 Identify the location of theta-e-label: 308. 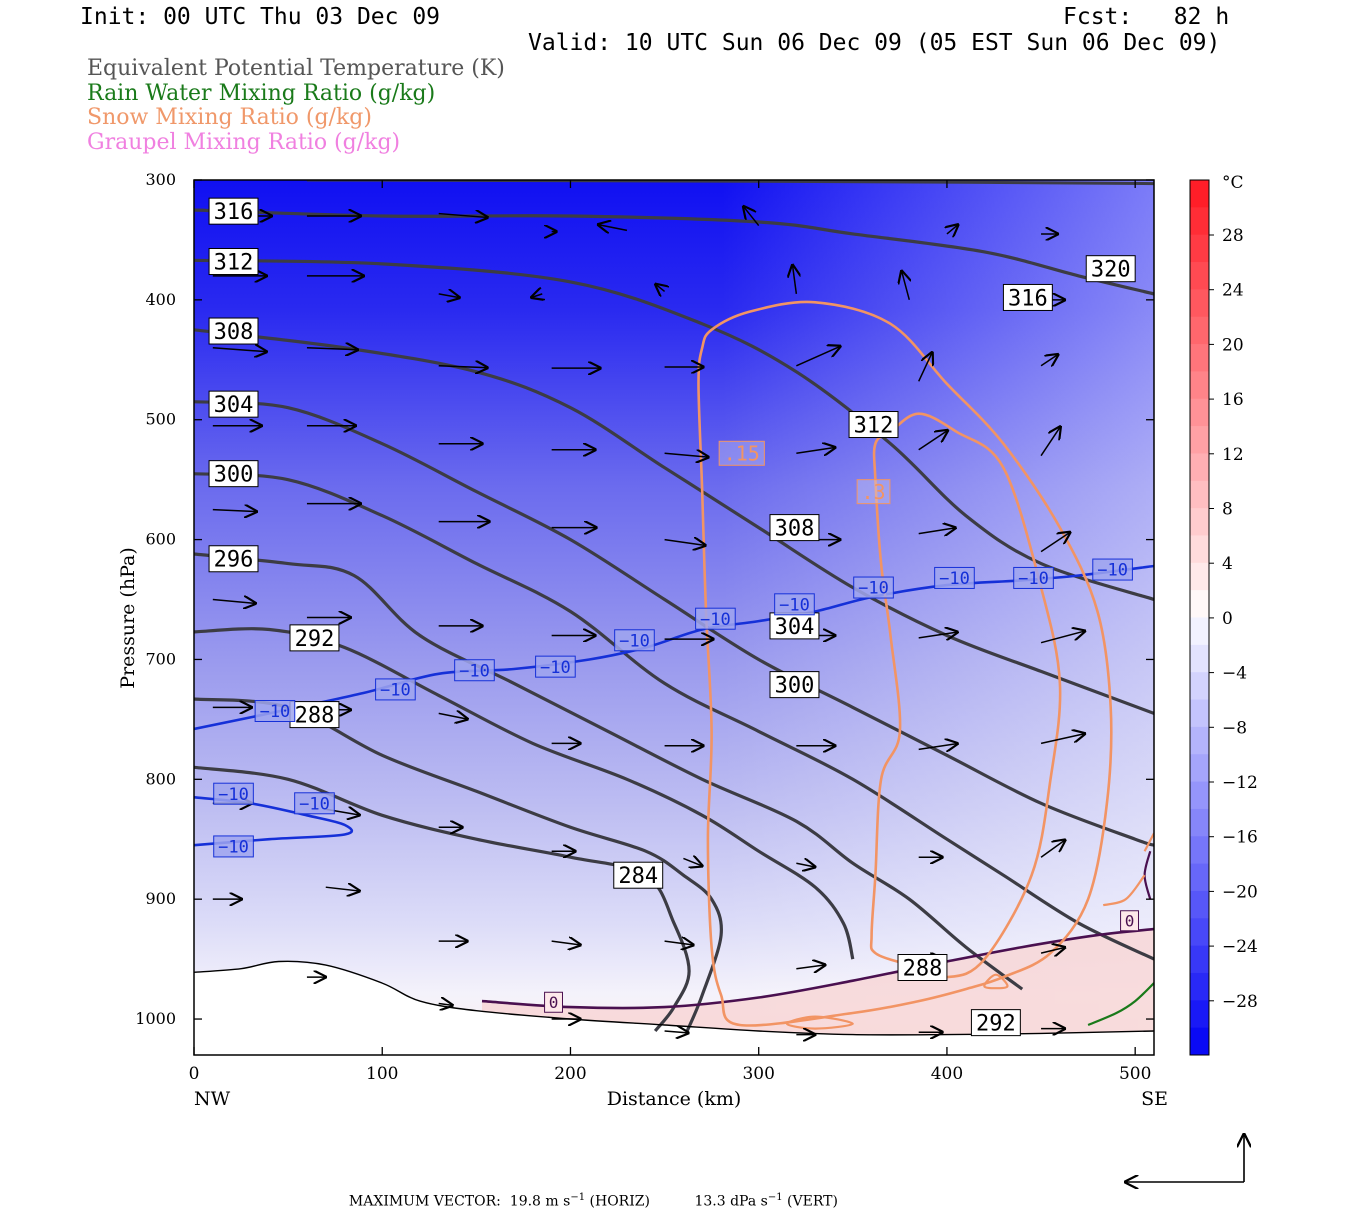
(233, 331).